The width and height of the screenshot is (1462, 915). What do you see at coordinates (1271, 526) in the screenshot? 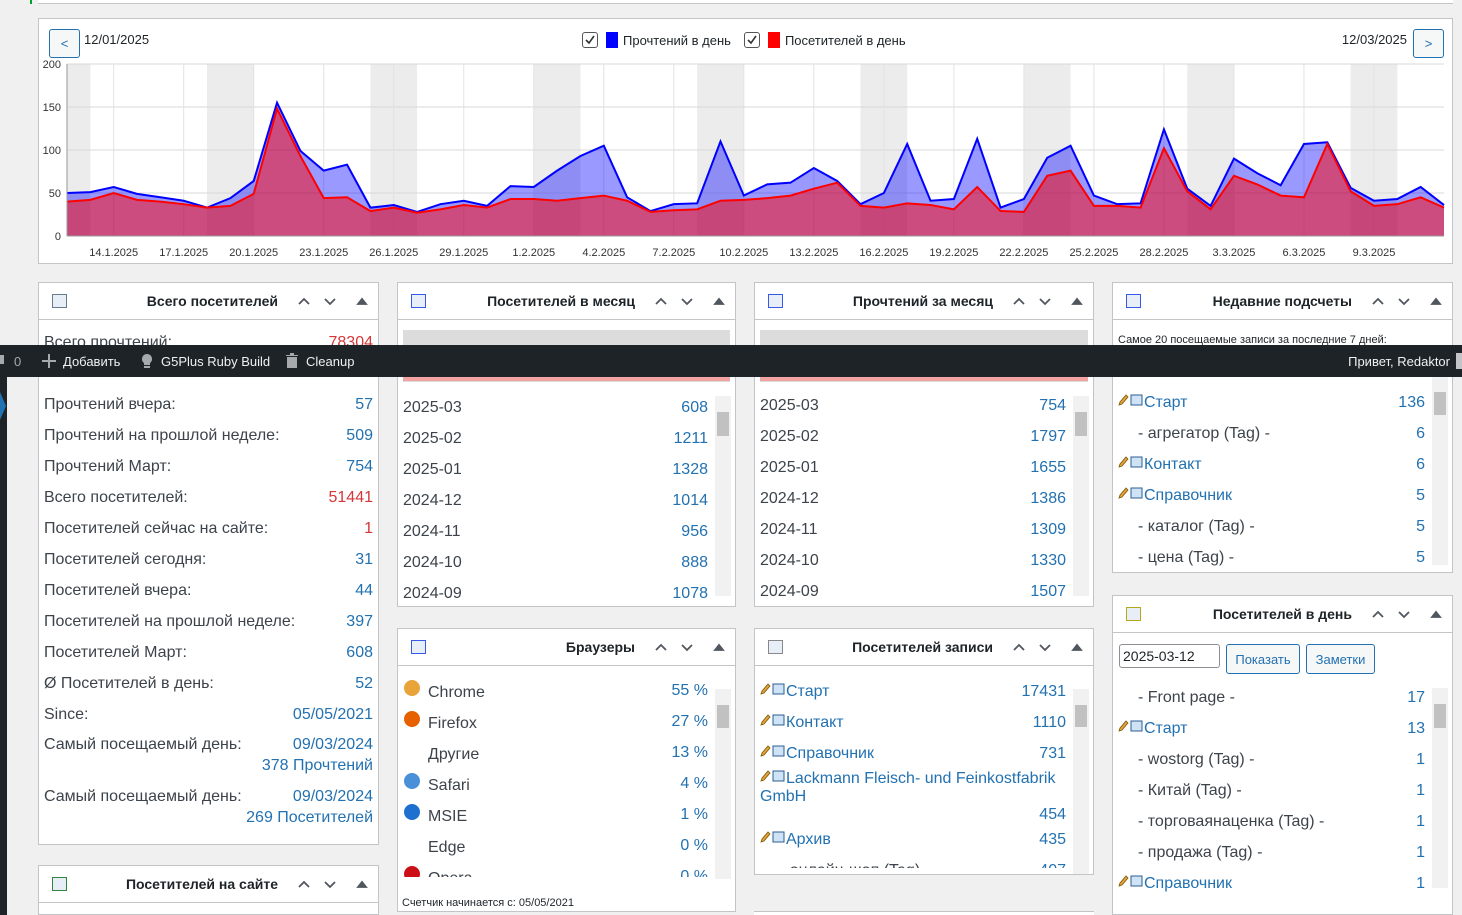
I see `list-row: - каталог (Tag) - 5` at bounding box center [1271, 526].